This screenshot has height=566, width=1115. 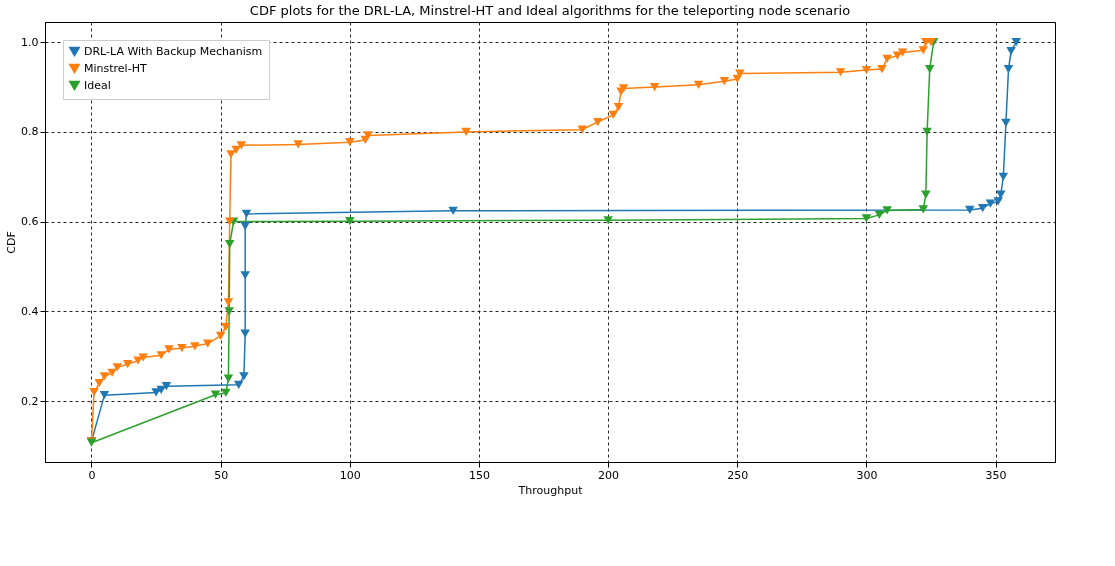 I want to click on x-tick-label: 0, so click(x=92, y=475).